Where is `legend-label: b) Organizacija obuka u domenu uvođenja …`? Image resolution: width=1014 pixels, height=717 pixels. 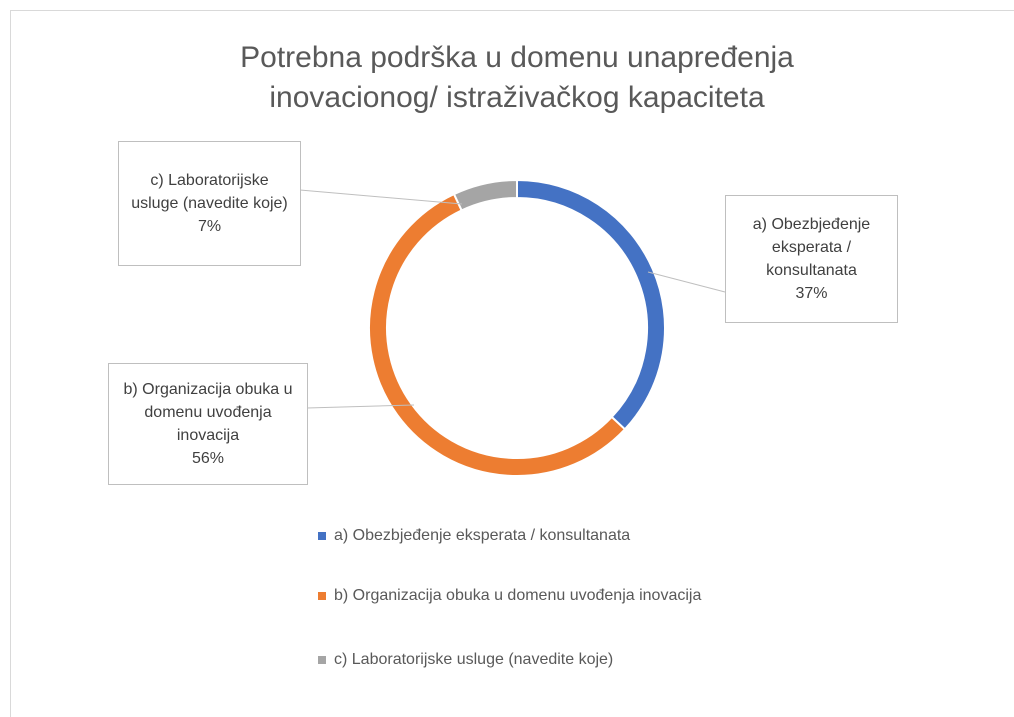
legend-label: b) Organizacija obuka u domenu uvođenja … is located at coordinates (518, 595).